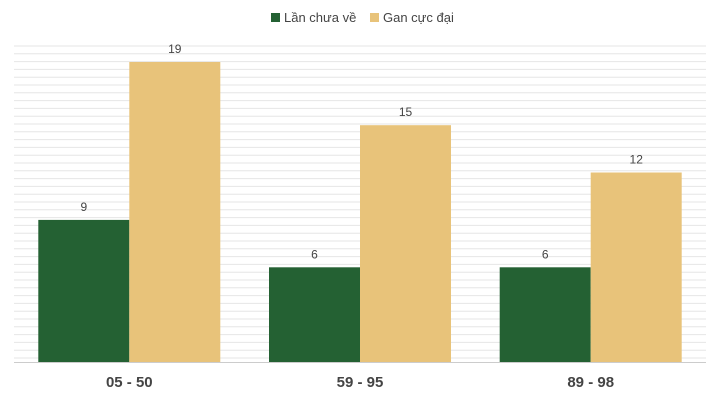 This screenshot has width=718, height=400. What do you see at coordinates (320, 17) in the screenshot?
I see `legend-label-lan-chua-ve: Lần chưa về` at bounding box center [320, 17].